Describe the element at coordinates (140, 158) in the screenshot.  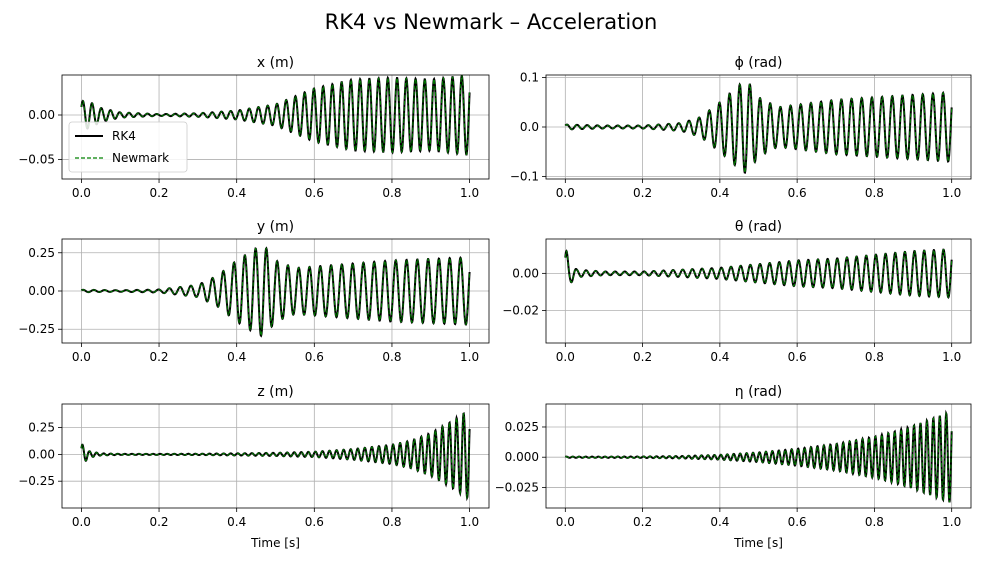
I see `legend-label: Newmark` at that location.